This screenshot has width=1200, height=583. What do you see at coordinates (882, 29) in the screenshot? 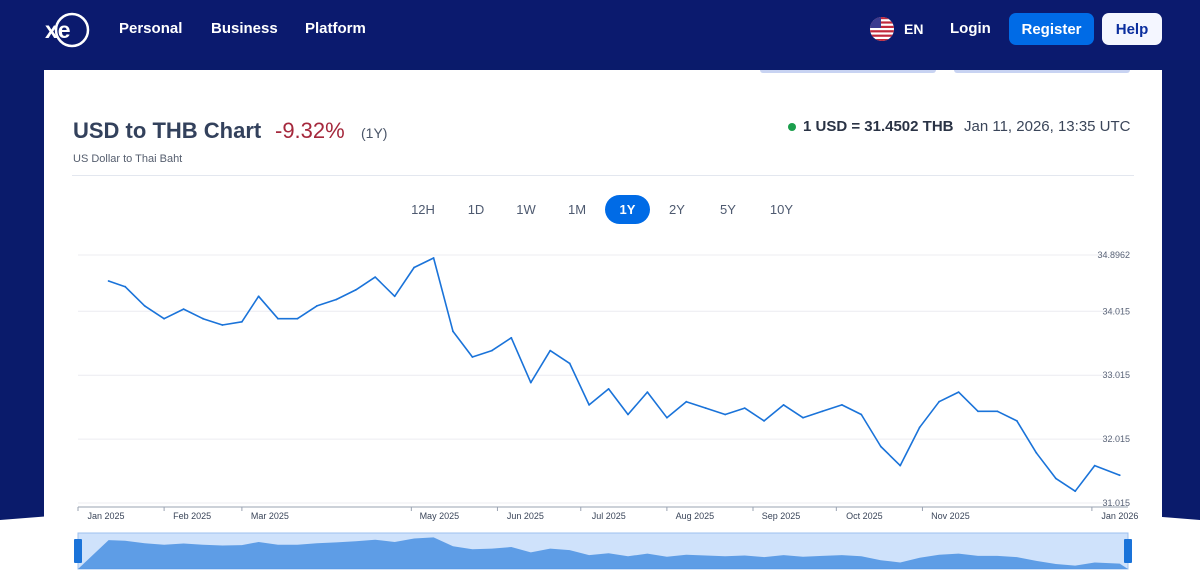
I see `us-flag-icon` at bounding box center [882, 29].